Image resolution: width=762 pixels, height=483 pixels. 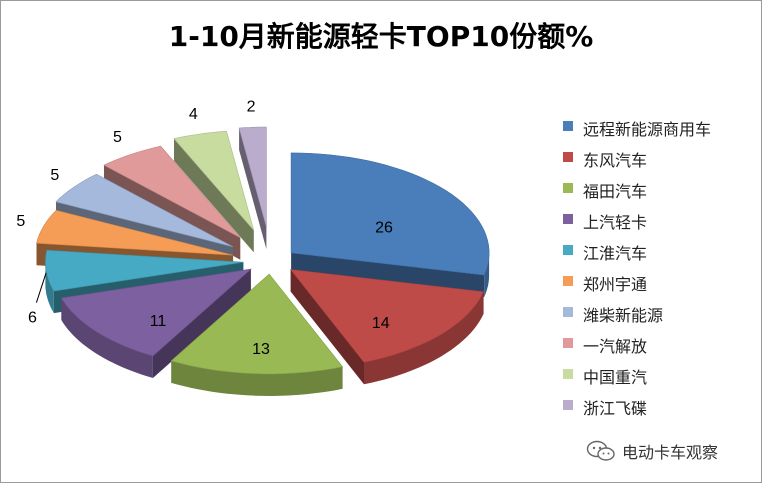 I want to click on legend-item-yiqi: 一汽解放, so click(x=637, y=348).